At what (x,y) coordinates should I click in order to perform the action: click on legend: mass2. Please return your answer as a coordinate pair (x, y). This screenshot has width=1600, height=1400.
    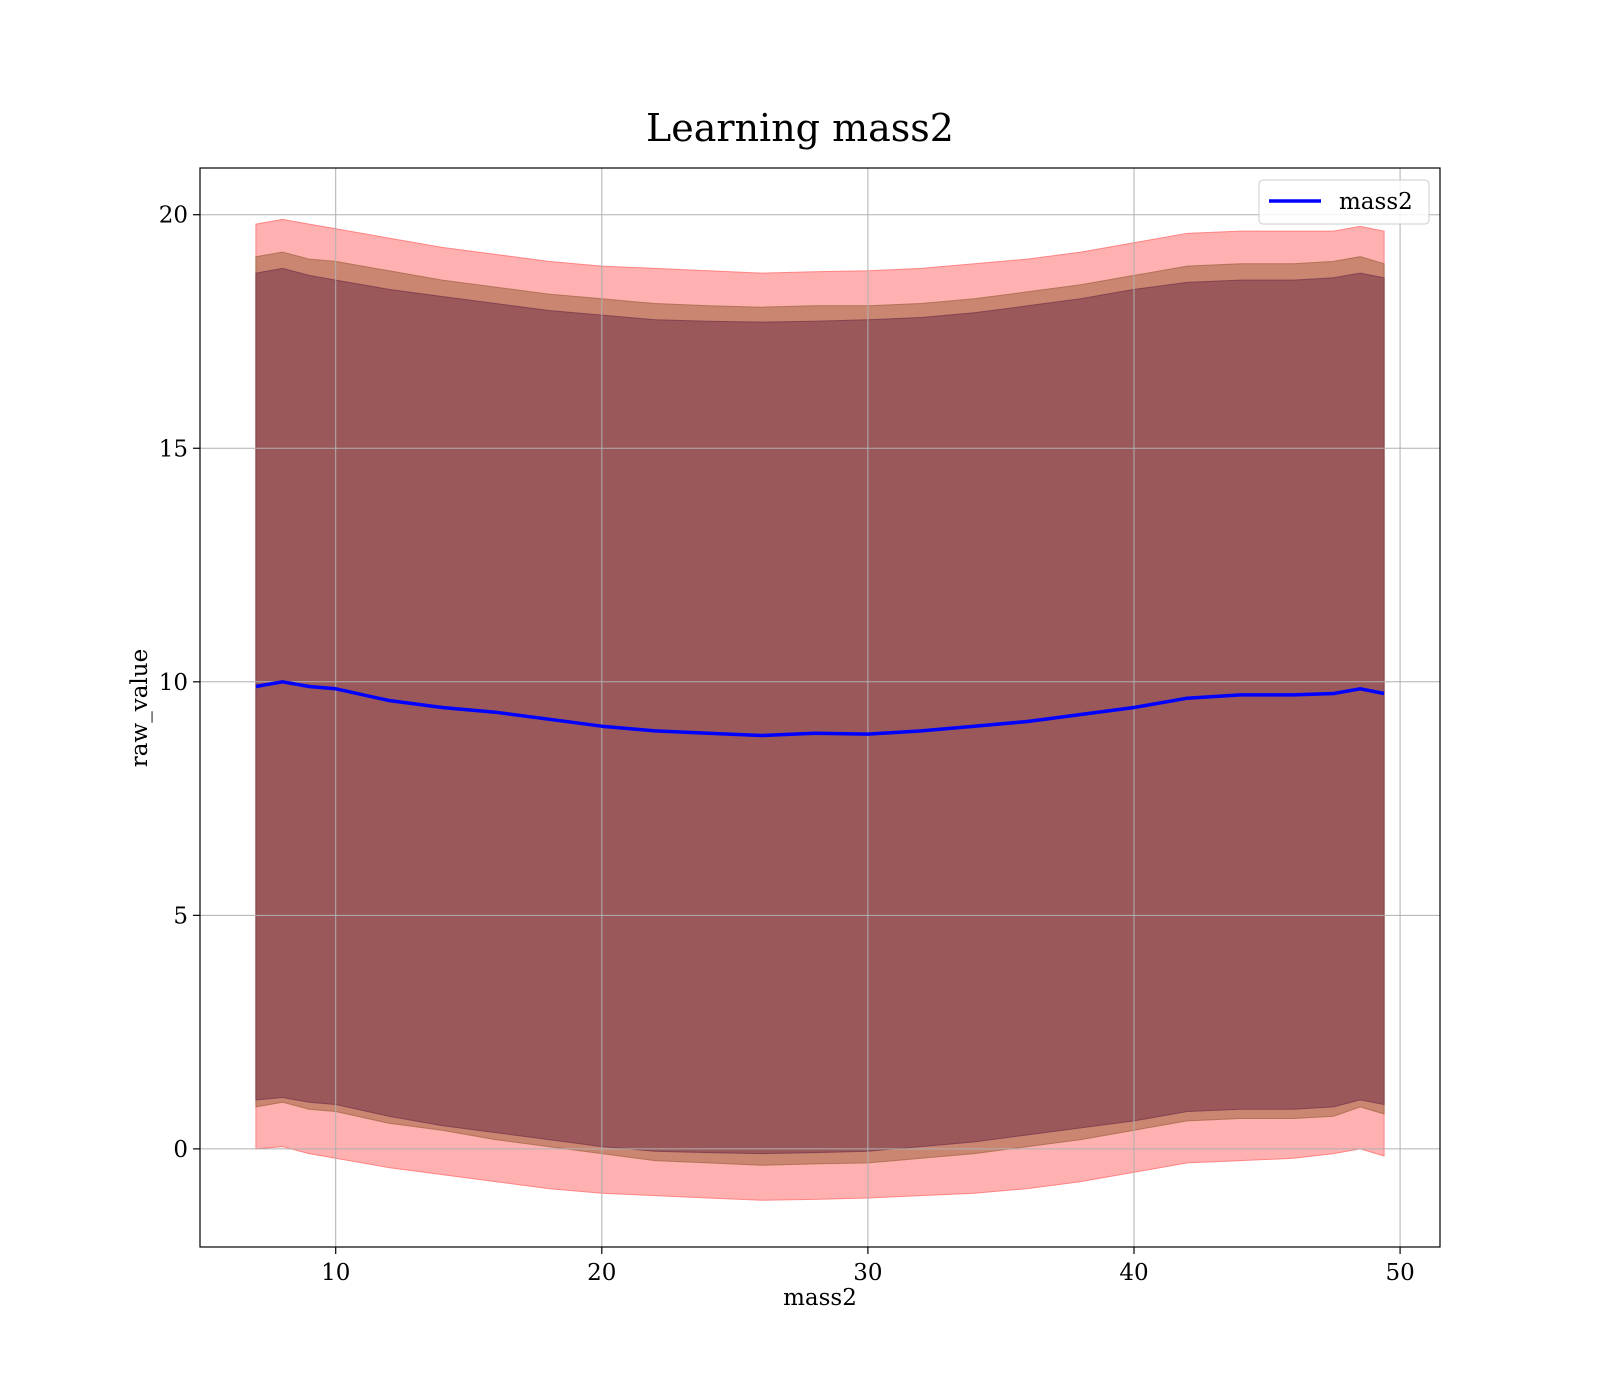
    Looking at the image, I should click on (1344, 202).